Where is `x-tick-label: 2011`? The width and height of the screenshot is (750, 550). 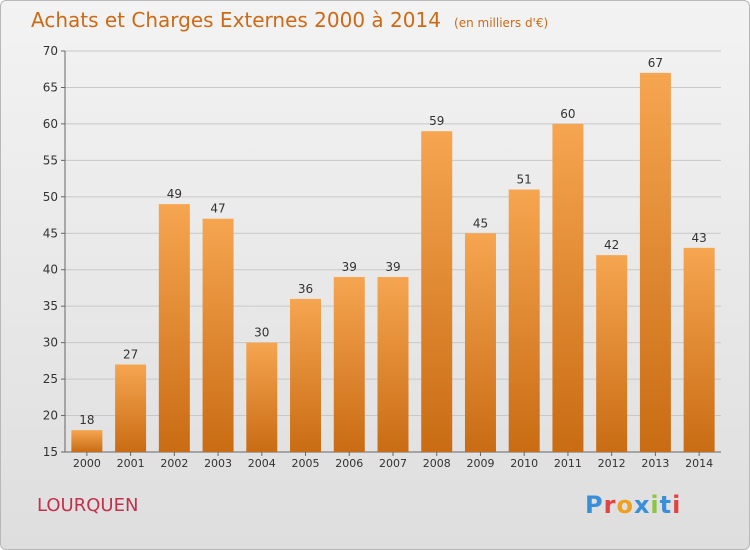 x-tick-label: 2011 is located at coordinates (568, 463).